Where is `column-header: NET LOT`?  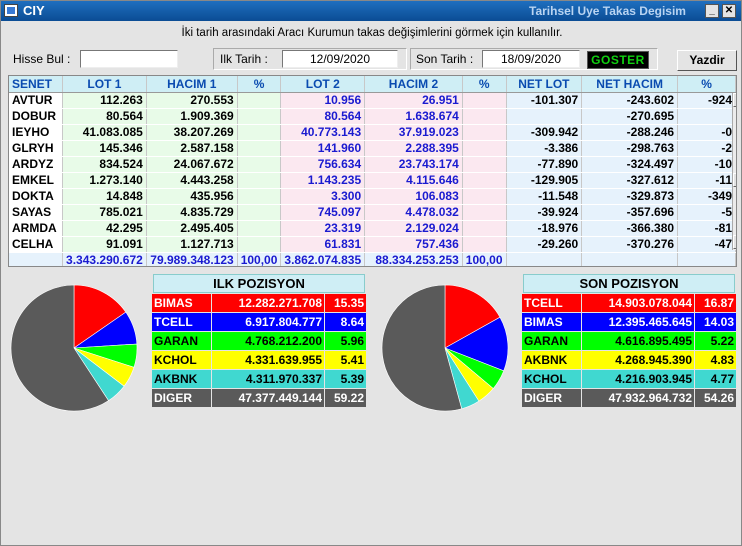 column-header: NET LOT is located at coordinates (544, 84).